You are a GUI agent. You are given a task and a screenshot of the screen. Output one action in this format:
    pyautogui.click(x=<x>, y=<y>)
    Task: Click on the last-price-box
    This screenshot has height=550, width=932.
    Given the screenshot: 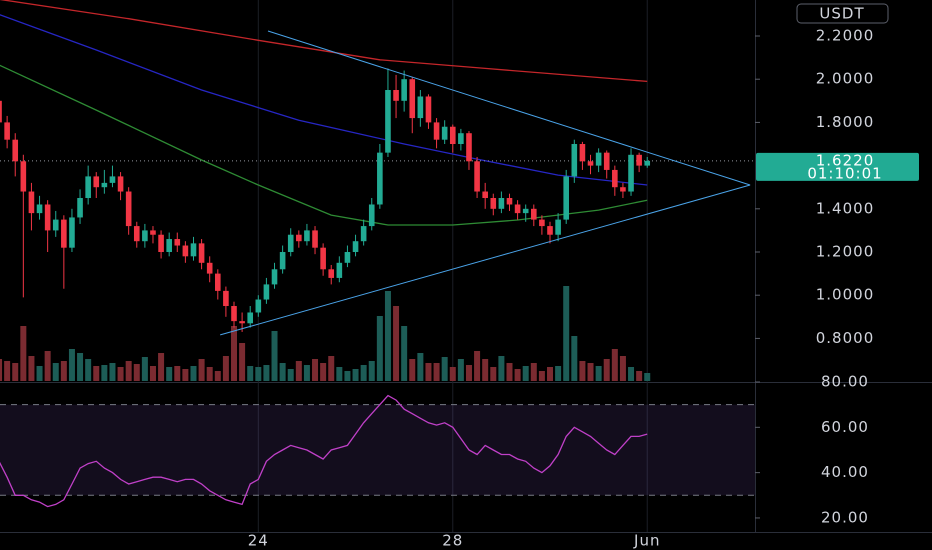 What is the action you would take?
    pyautogui.click(x=837, y=166)
    